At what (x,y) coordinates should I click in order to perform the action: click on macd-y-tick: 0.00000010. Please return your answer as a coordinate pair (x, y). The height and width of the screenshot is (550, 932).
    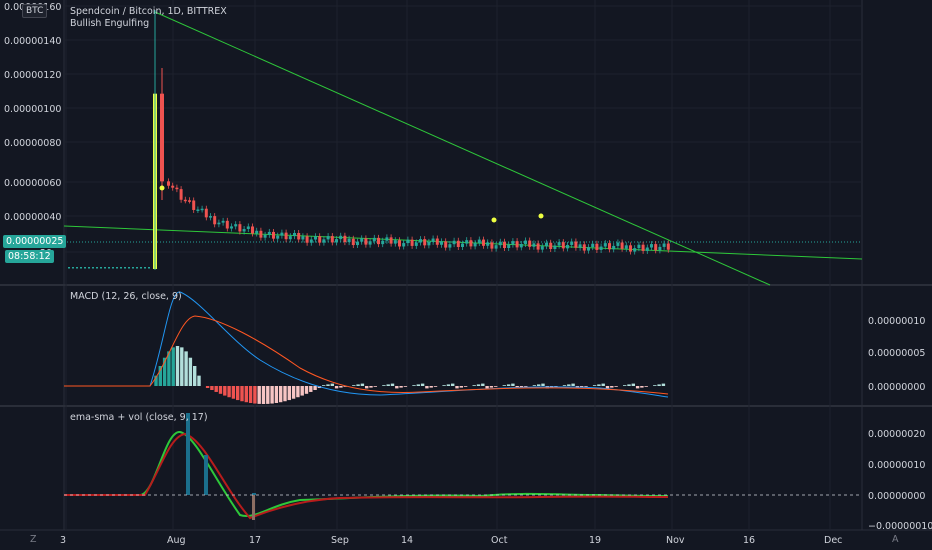
    Looking at the image, I should click on (896, 321).